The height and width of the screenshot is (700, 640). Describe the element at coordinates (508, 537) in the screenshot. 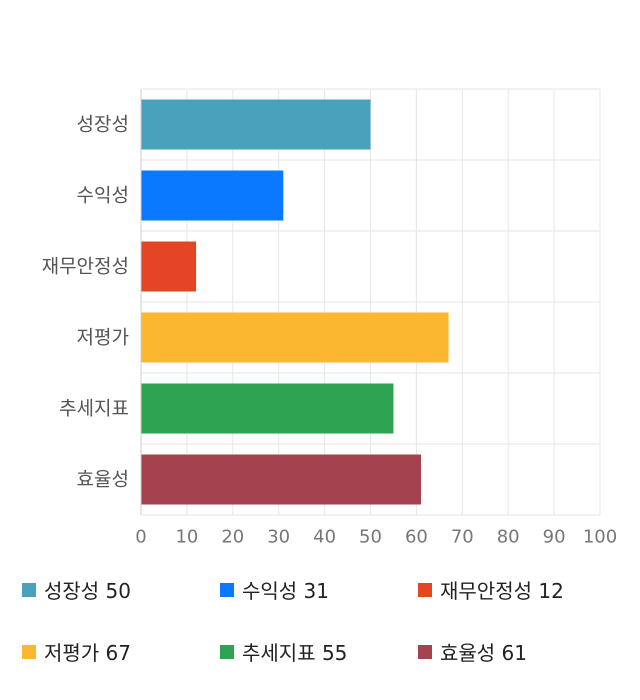

I see `x-tick-label: 80` at that location.